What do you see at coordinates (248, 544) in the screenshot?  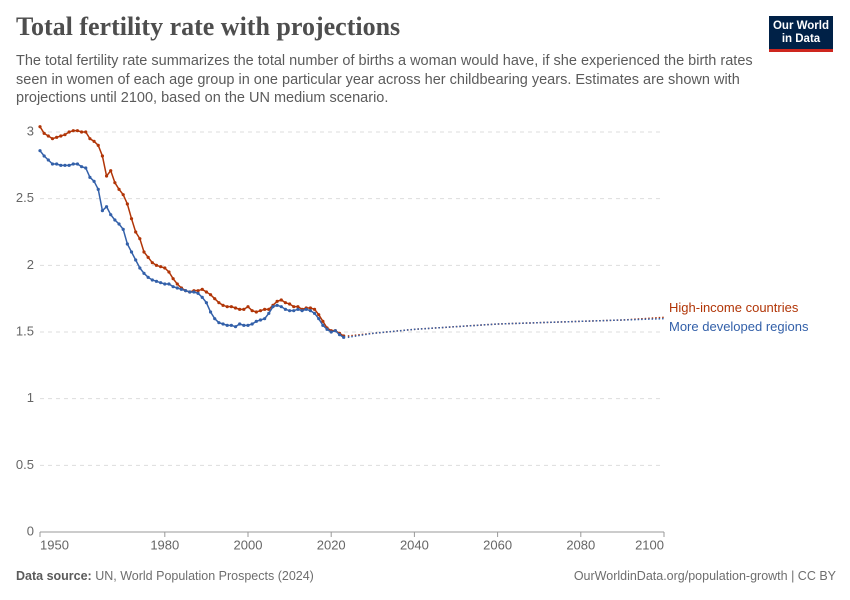 I see `x-tick-label: 2000` at bounding box center [248, 544].